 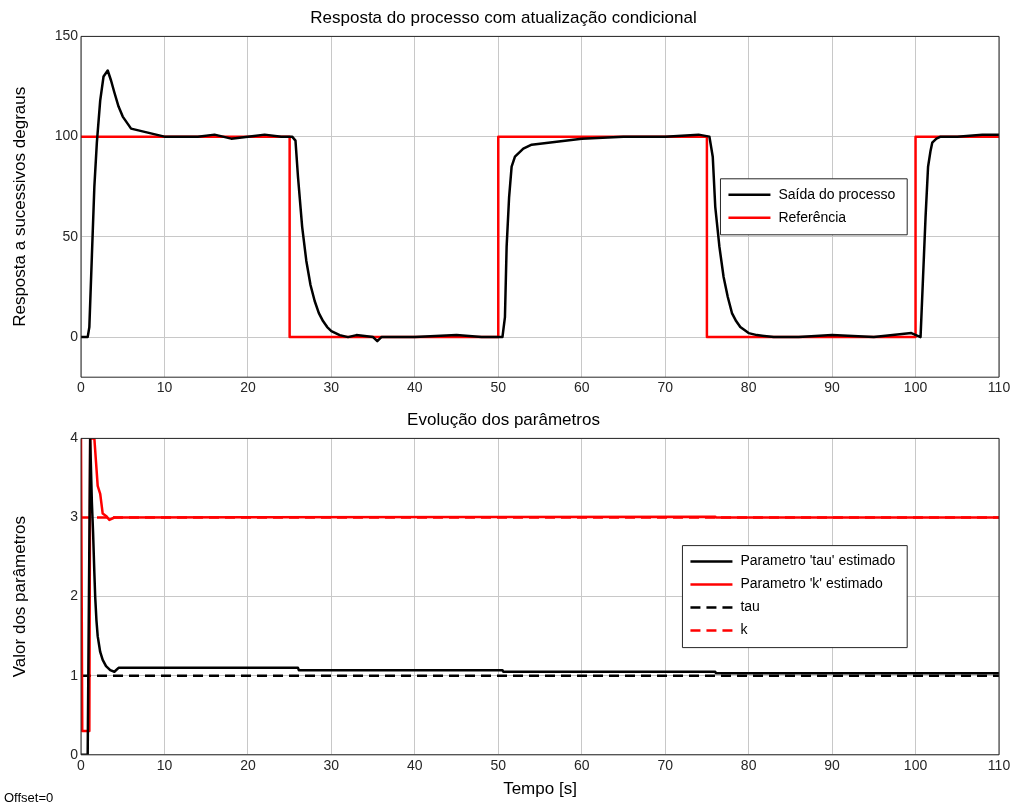 I want to click on legend-label: k, so click(x=744, y=629).